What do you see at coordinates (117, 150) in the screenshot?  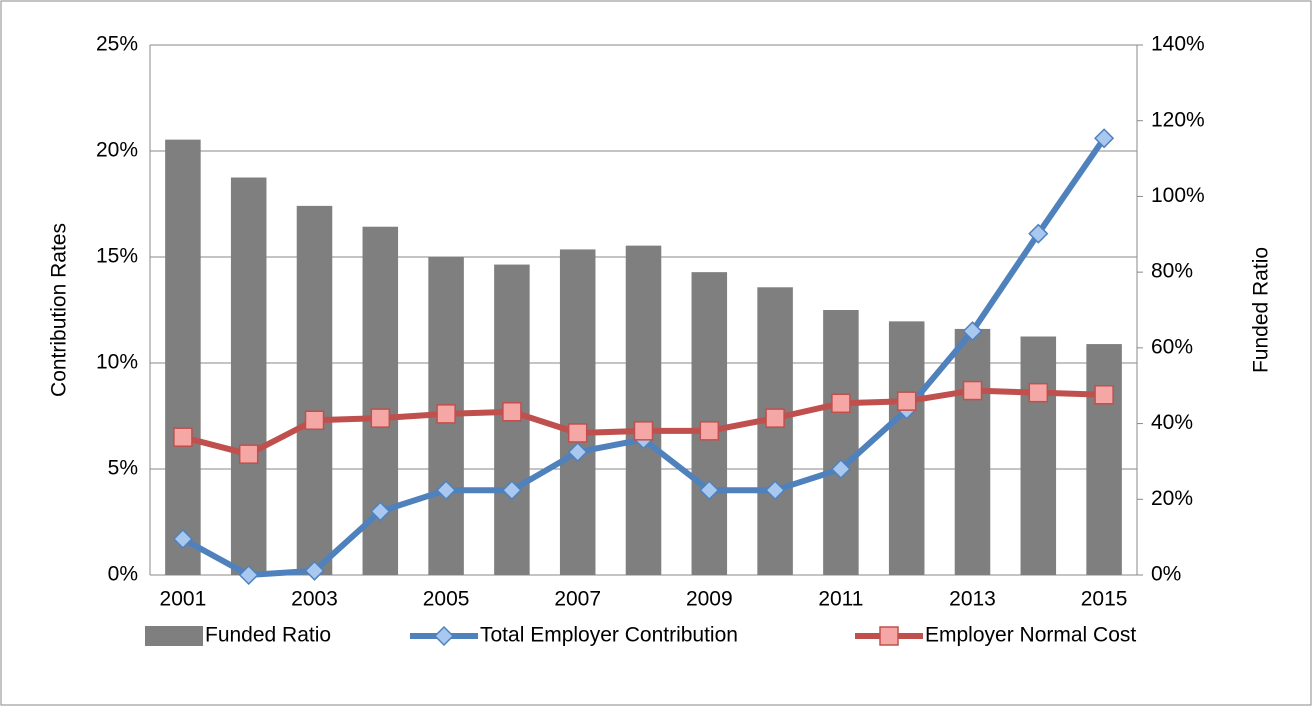 I see `y-tick-label: 20%` at bounding box center [117, 150].